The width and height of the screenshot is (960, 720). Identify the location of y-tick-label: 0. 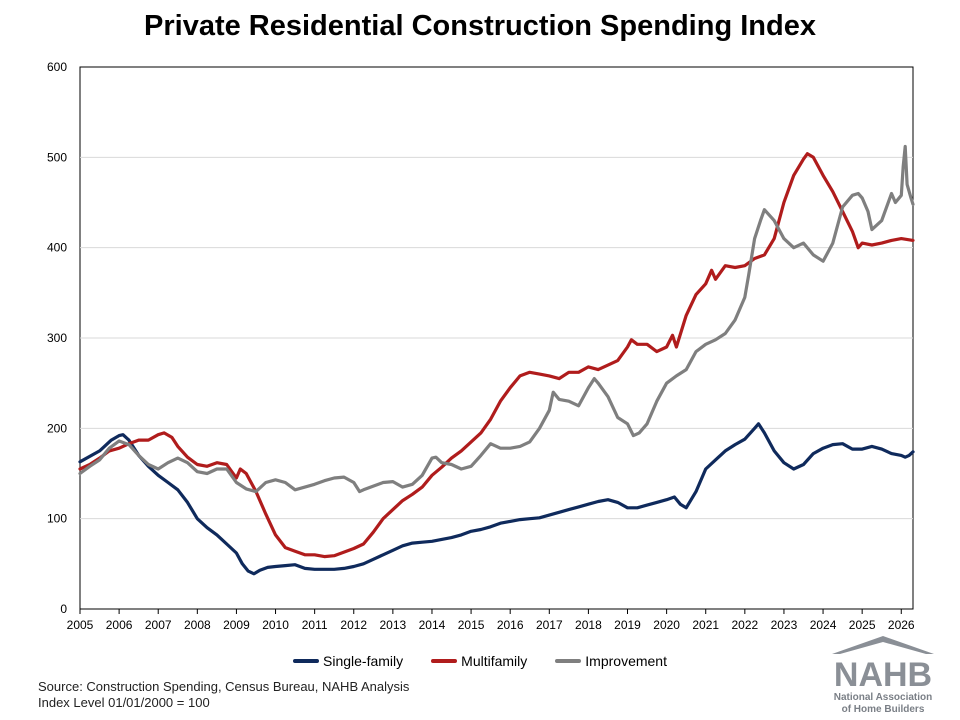
(63, 609).